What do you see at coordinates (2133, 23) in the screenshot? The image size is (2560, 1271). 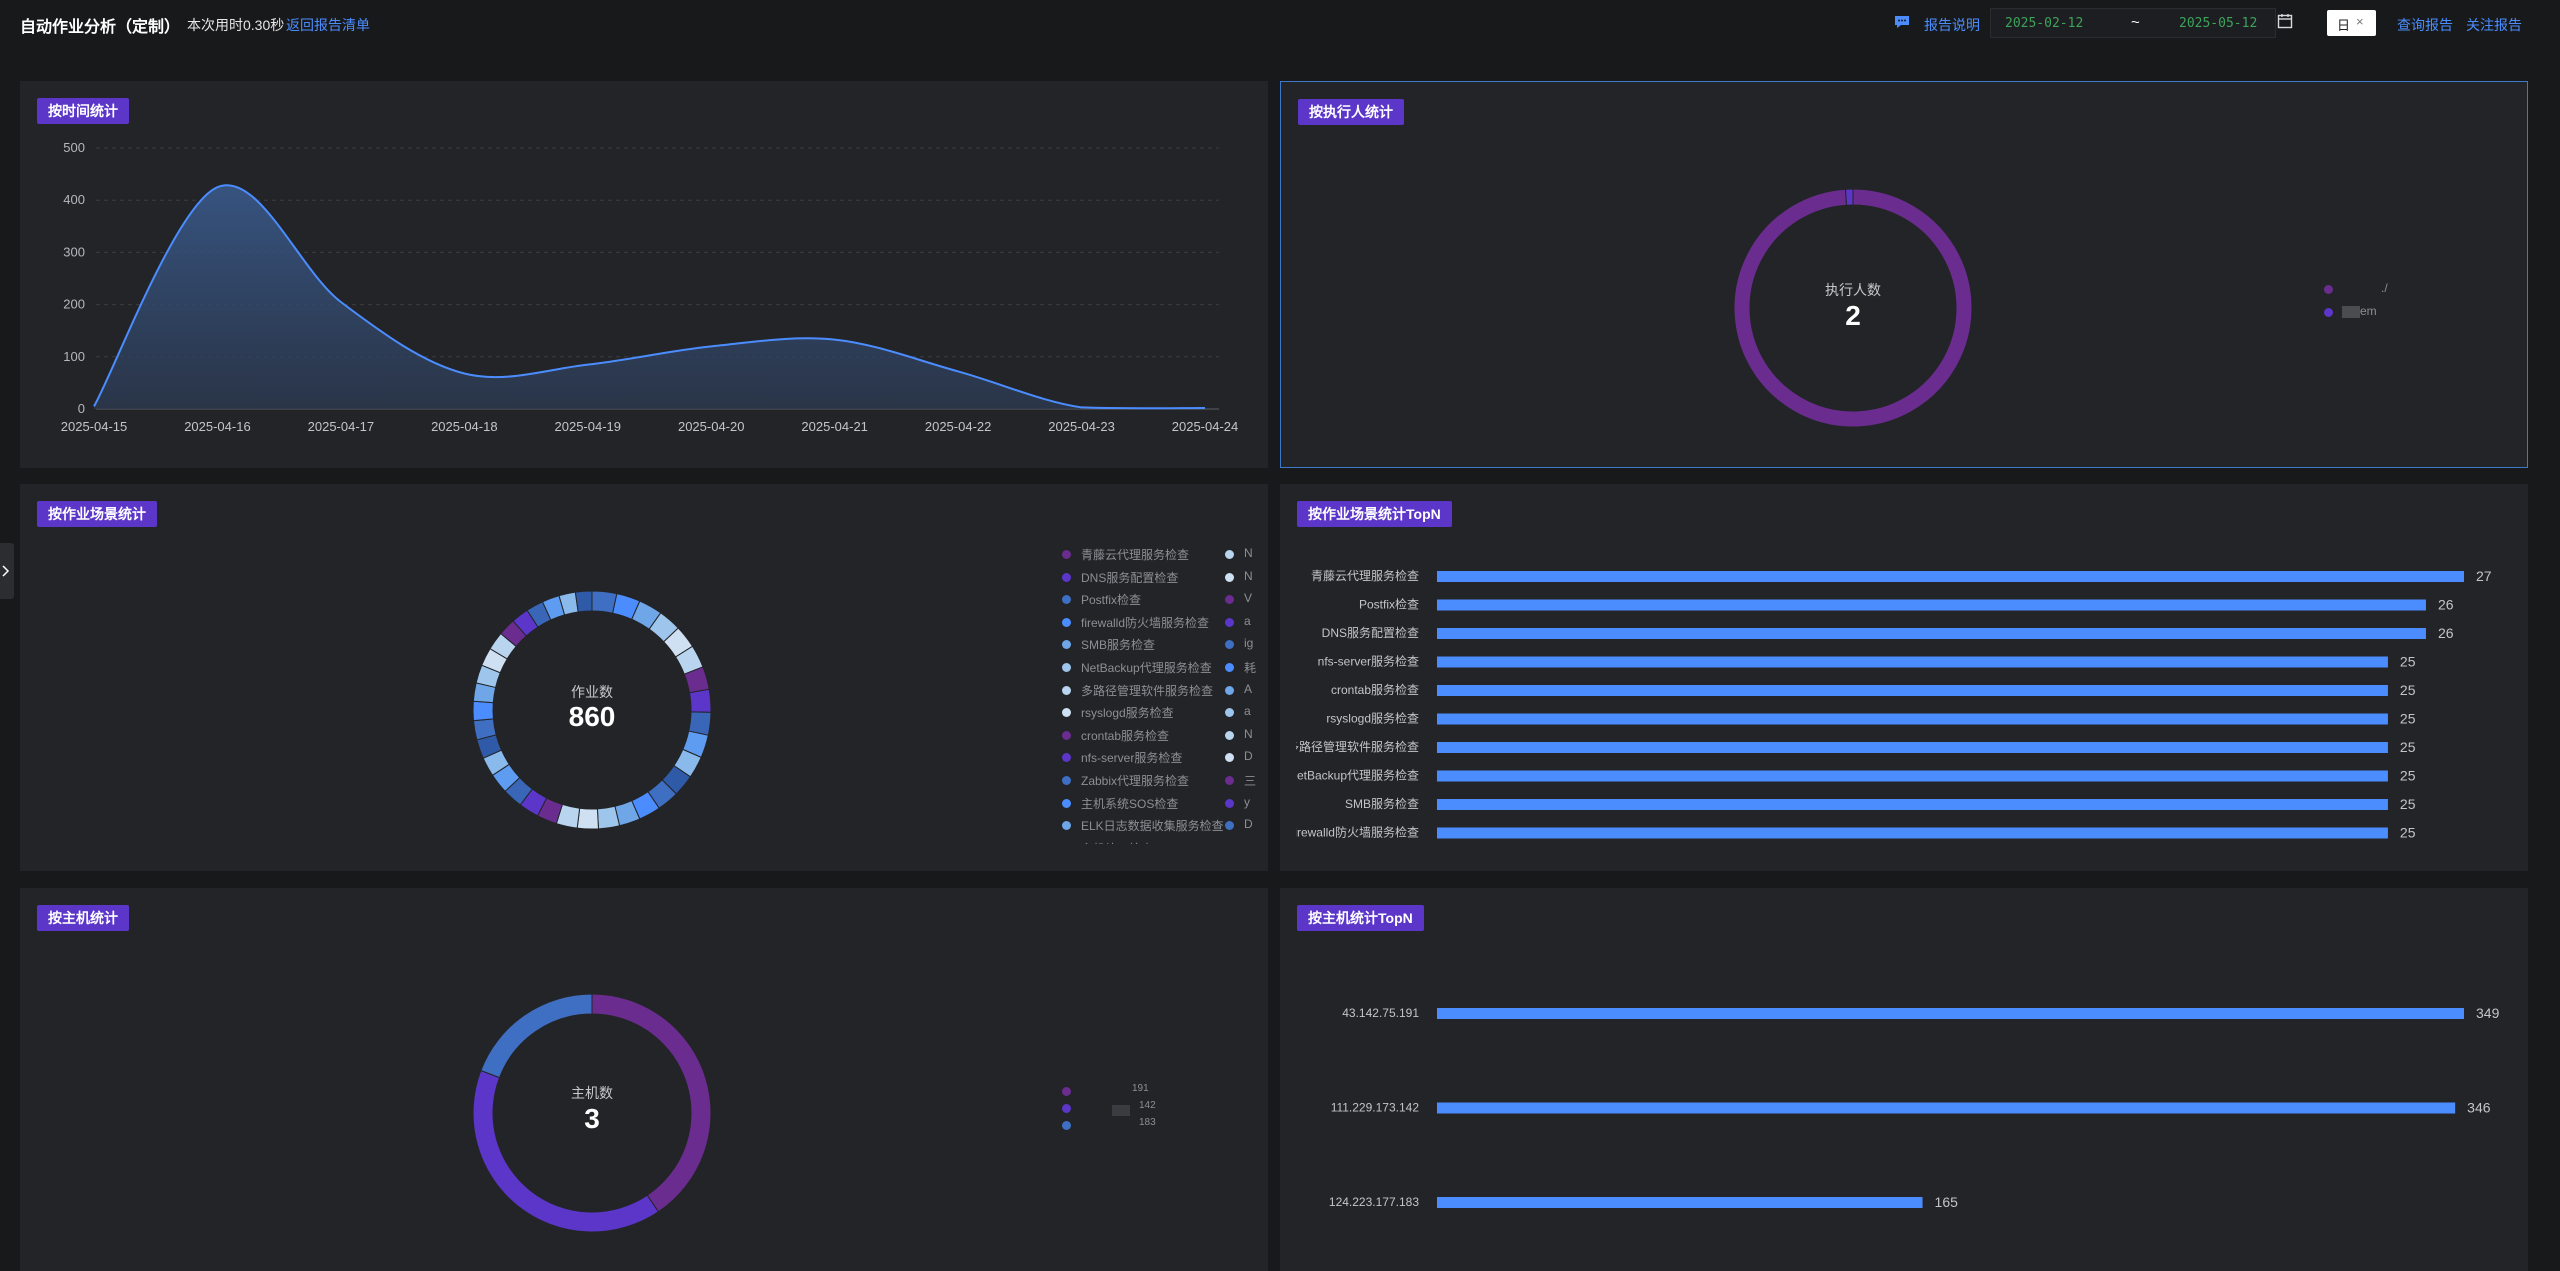 I see `date-range-picker: 2025-02-12 ~ 2025-05-12` at bounding box center [2133, 23].